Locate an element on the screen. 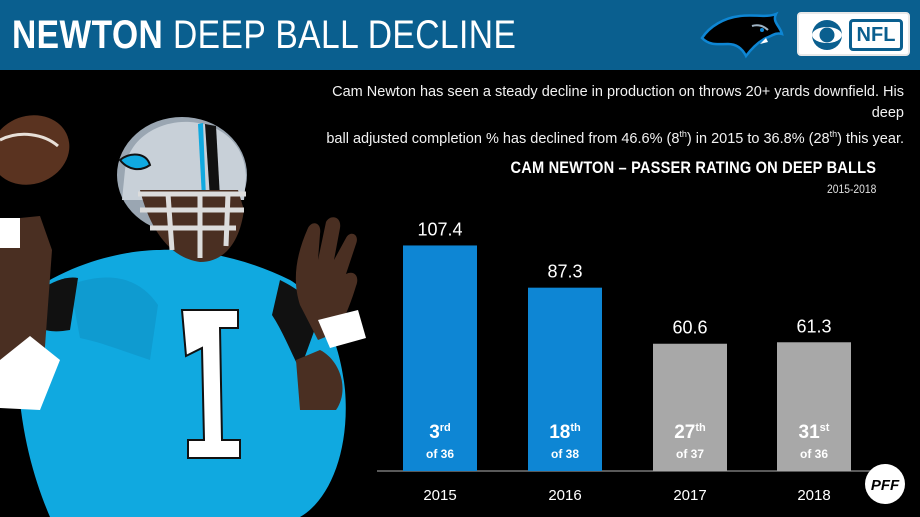 Image resolution: width=920 pixels, height=517 pixels. rank-total-2017: of 37 is located at coordinates (690, 454).